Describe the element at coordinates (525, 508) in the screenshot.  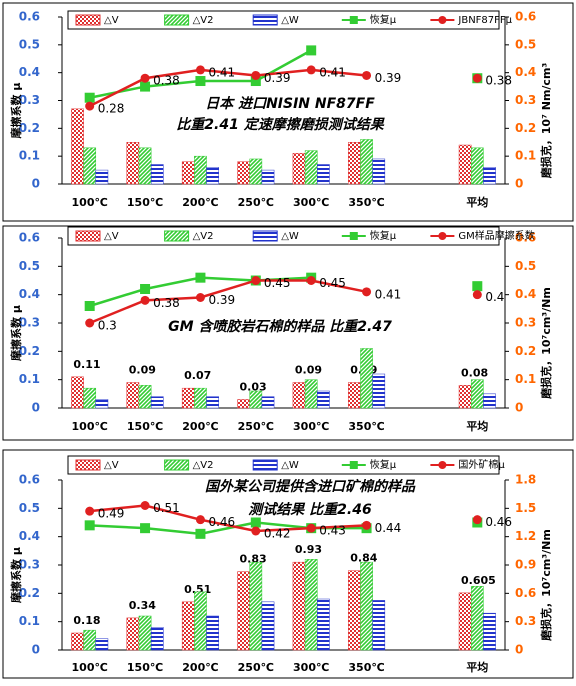
I see `y2-tick-label: 1.5` at that location.